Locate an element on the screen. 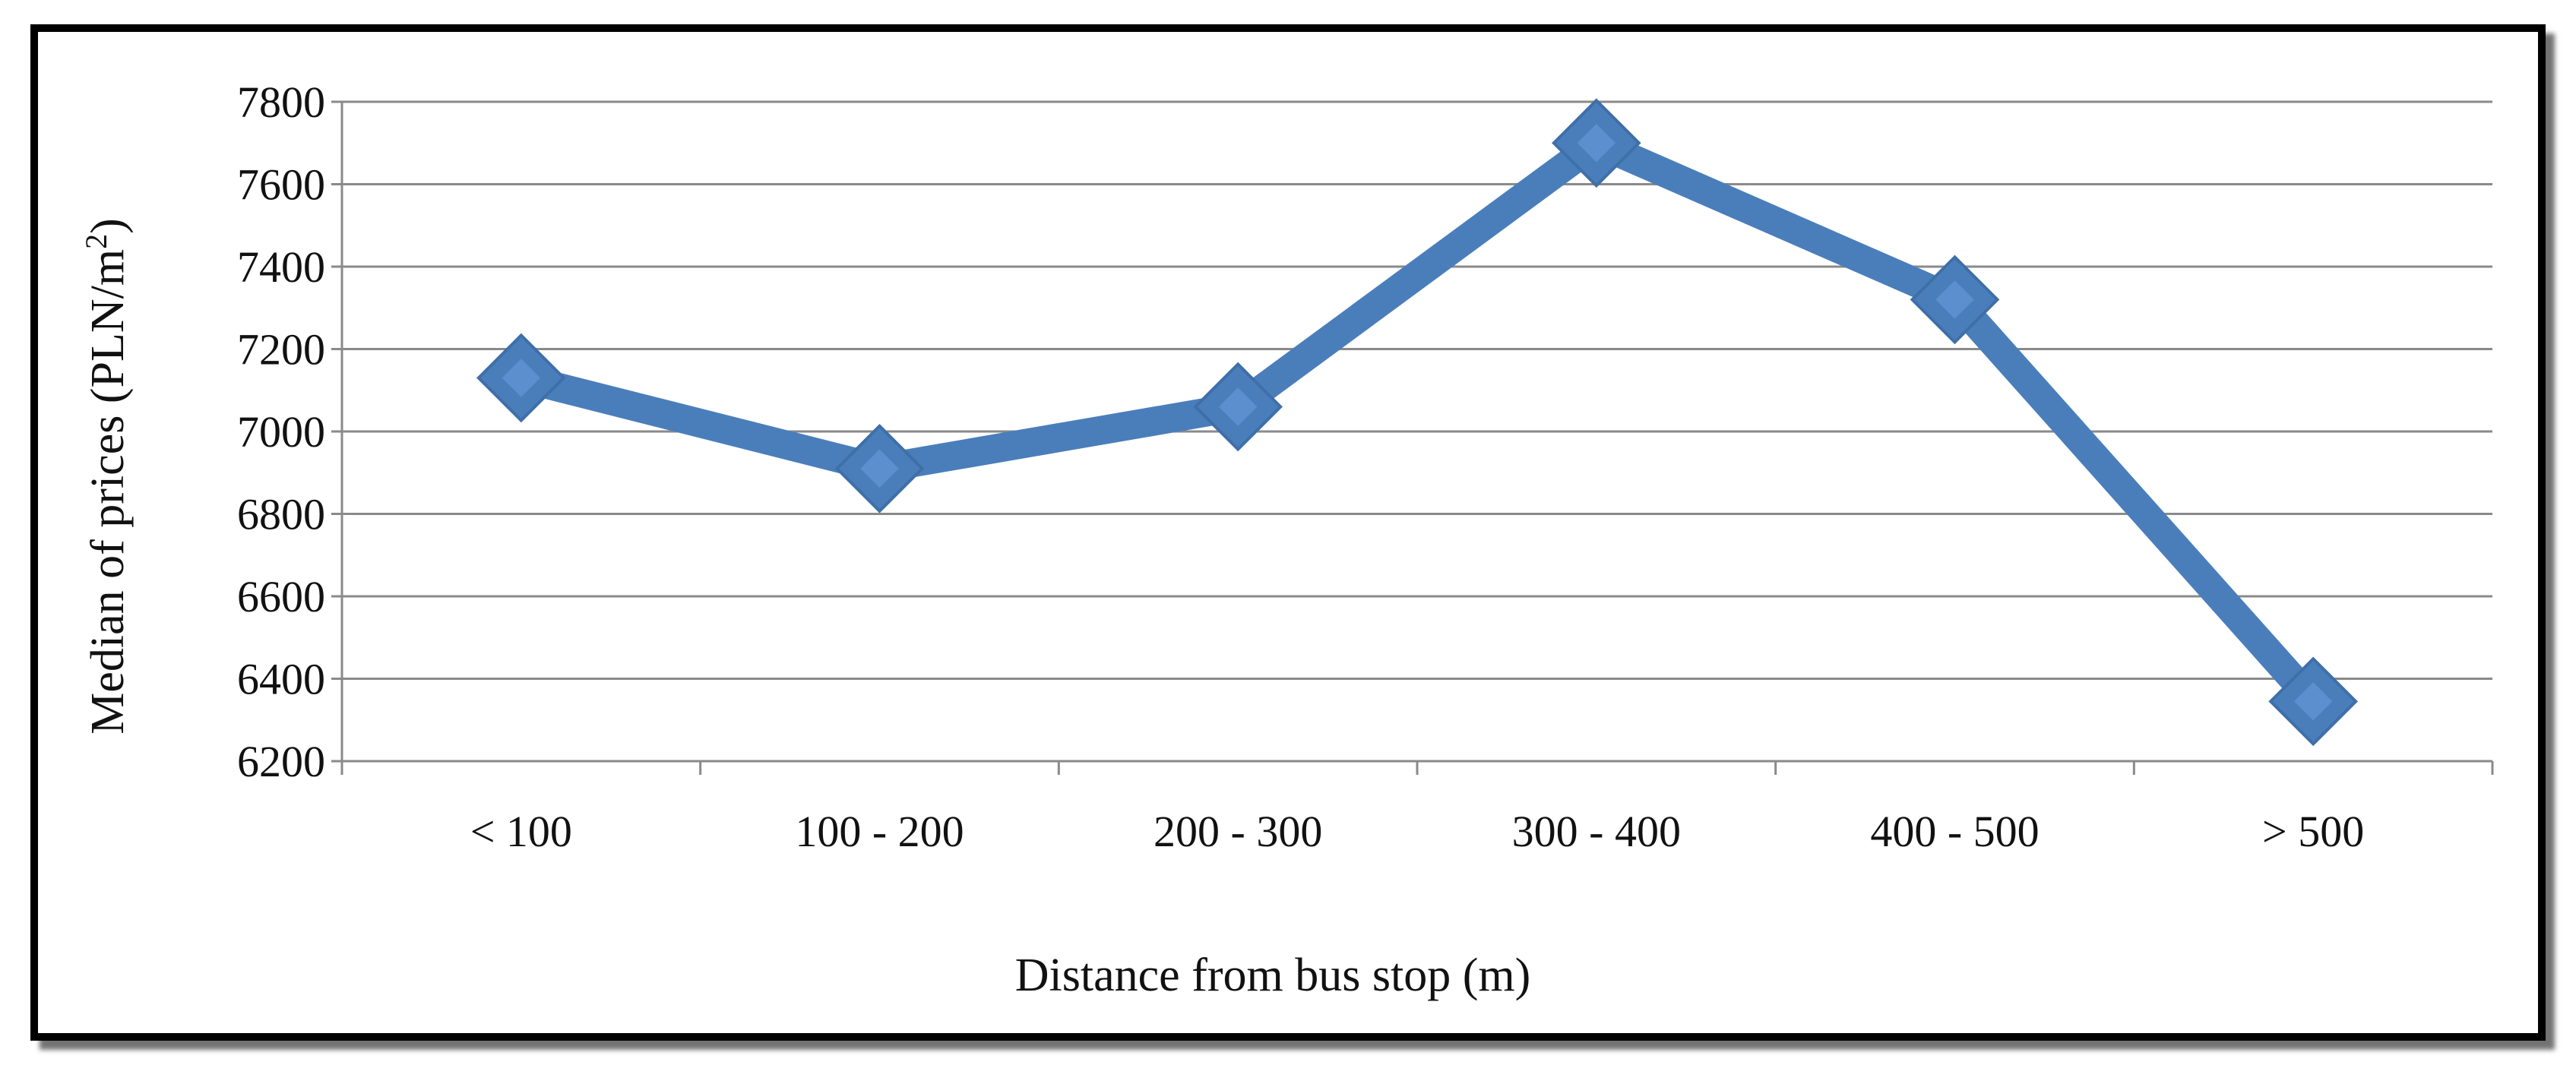 The height and width of the screenshot is (1065, 2576). y-tick-label-6400: 6400 is located at coordinates (281, 679).